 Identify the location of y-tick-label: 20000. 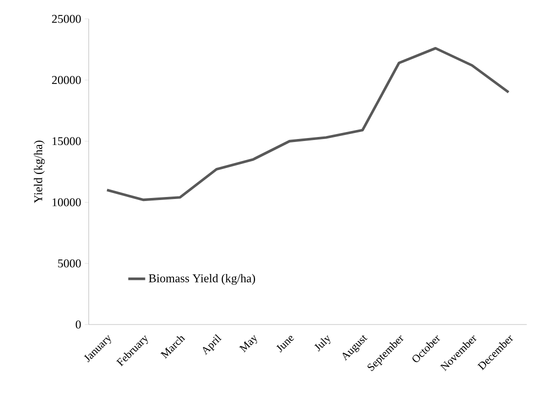
(66, 80).